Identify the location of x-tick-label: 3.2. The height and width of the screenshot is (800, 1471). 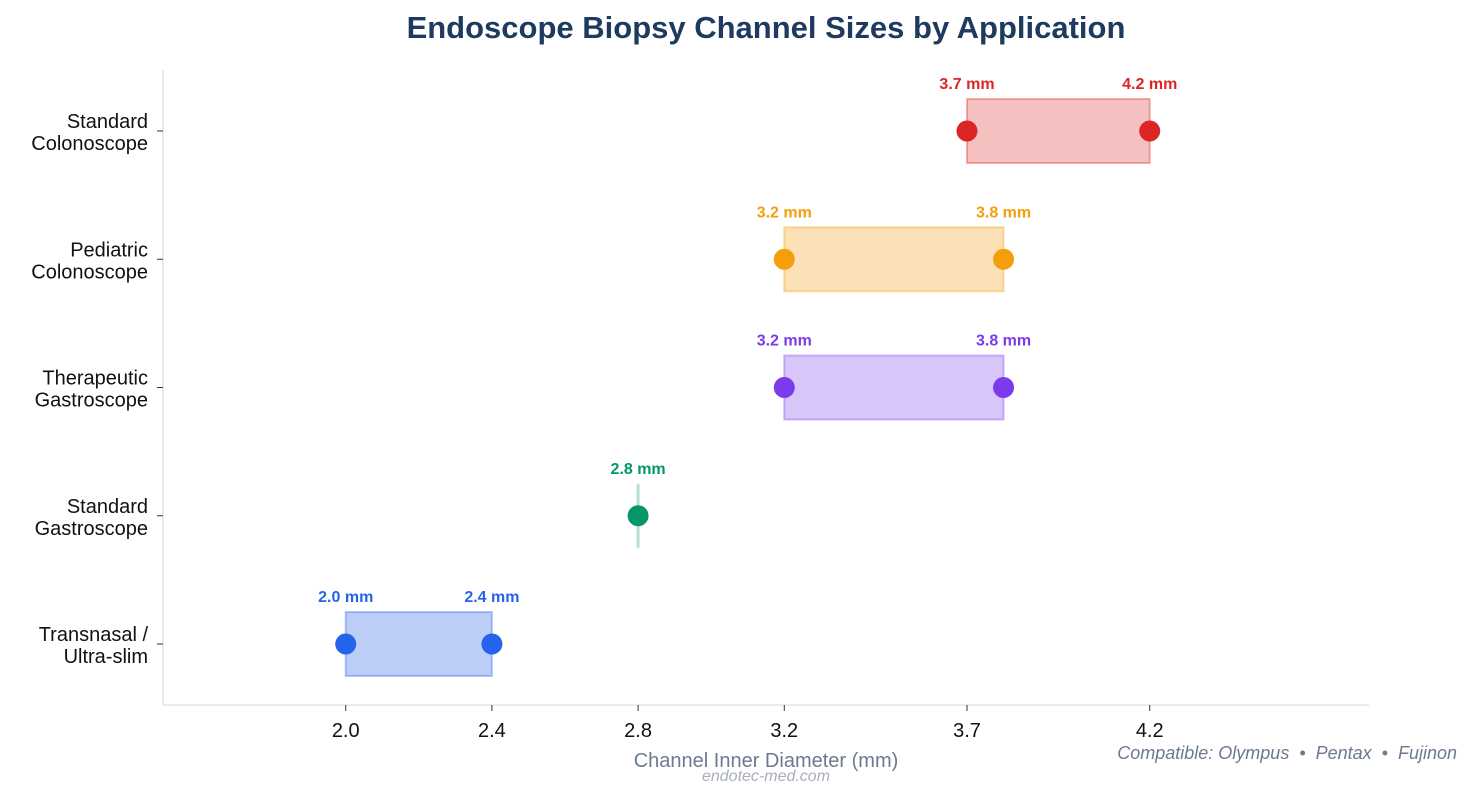
(784, 731).